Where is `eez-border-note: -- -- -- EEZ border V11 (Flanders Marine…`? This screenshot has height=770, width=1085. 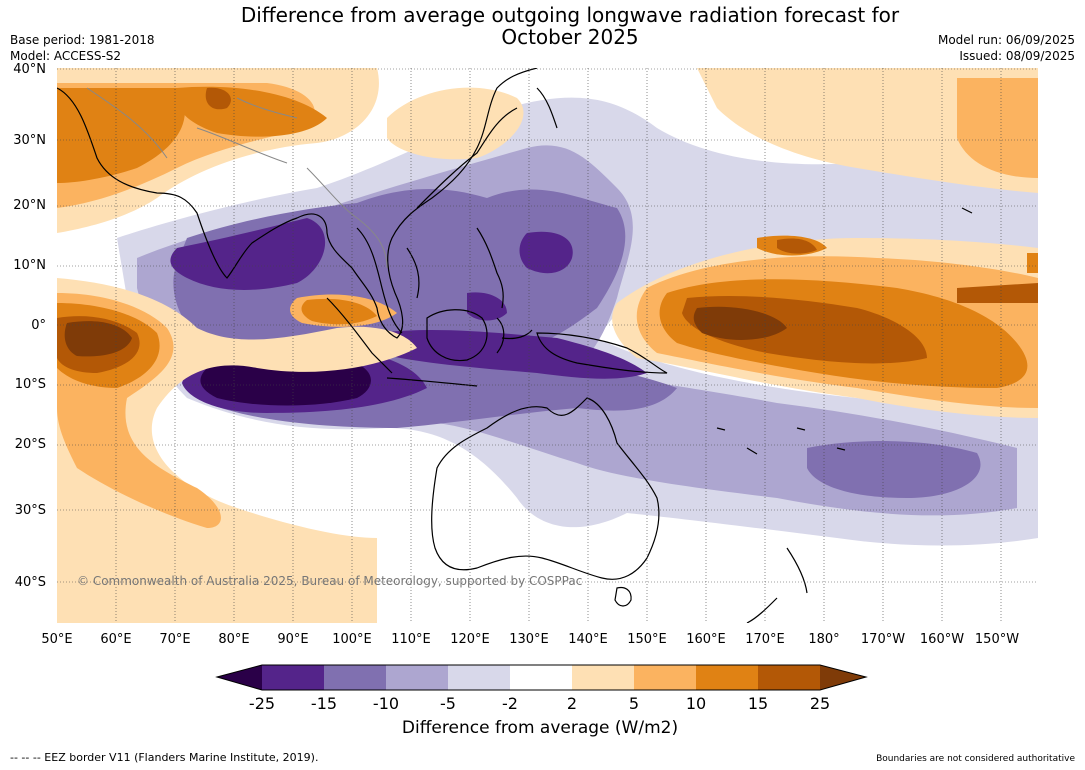 eez-border-note: -- -- -- EEZ border V11 (Flanders Marine… is located at coordinates (164, 757).